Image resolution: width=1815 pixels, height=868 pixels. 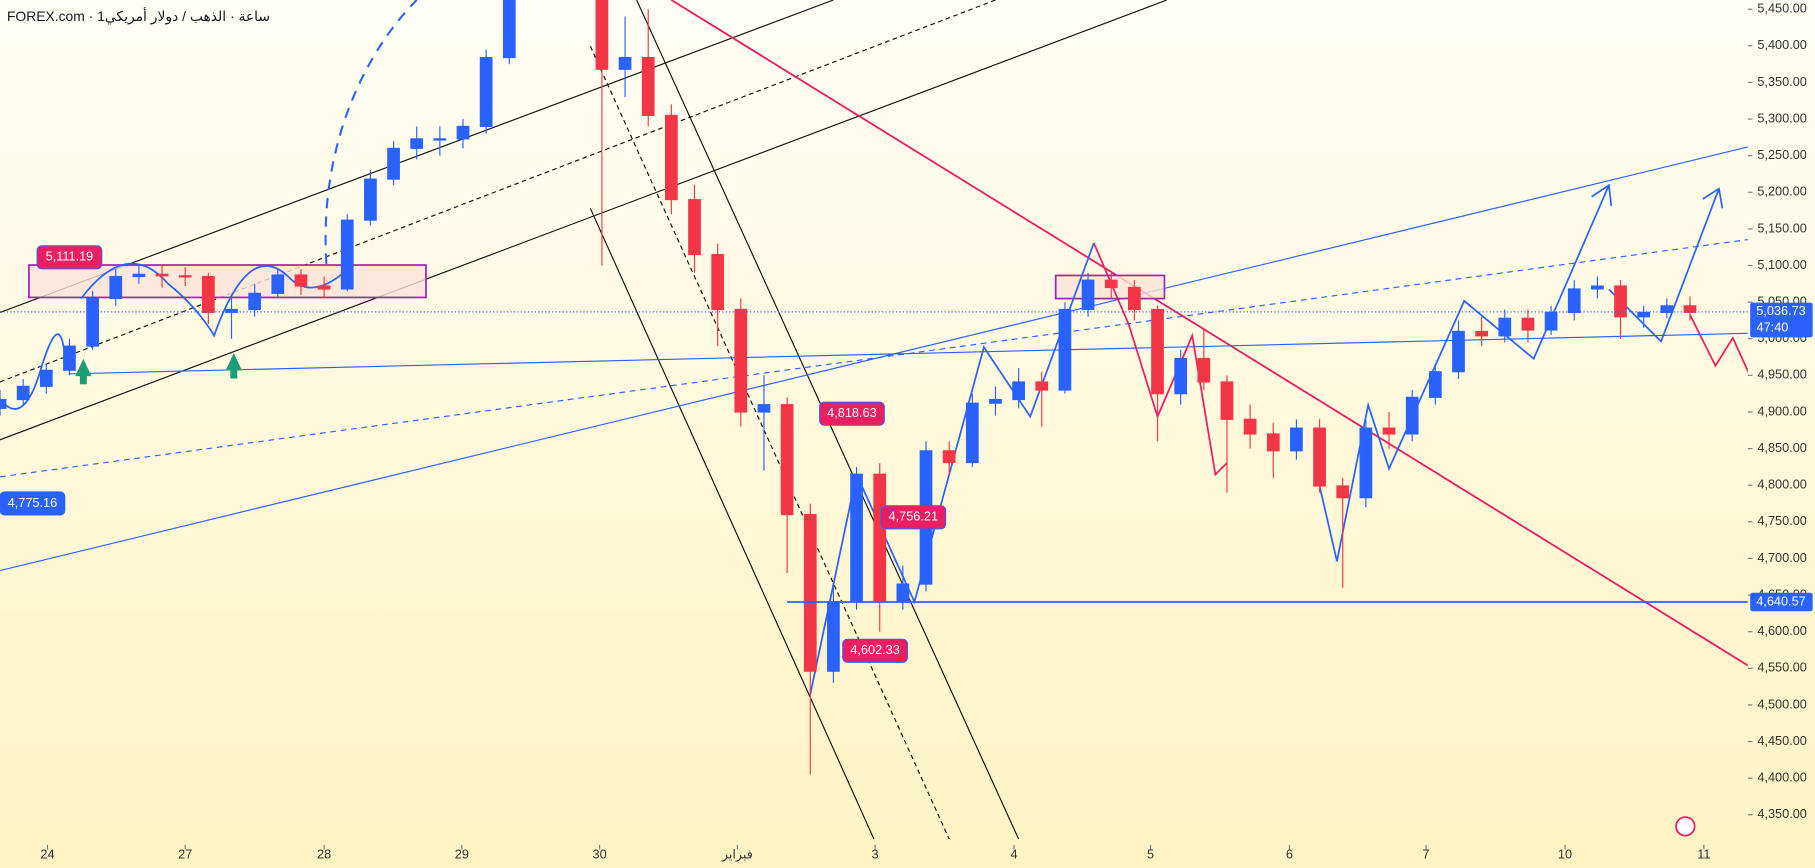 What do you see at coordinates (914, 516) in the screenshot?
I see `price-tag-label: 4,756.21` at bounding box center [914, 516].